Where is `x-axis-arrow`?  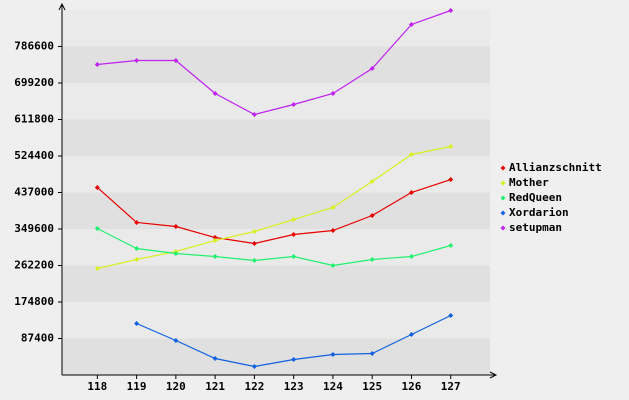 x-axis-arrow is located at coordinates (493, 375).